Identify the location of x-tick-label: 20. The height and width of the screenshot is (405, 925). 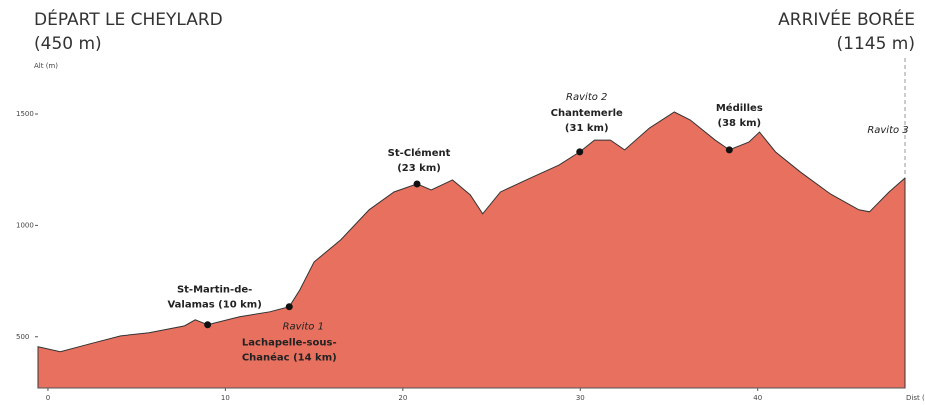
(402, 398).